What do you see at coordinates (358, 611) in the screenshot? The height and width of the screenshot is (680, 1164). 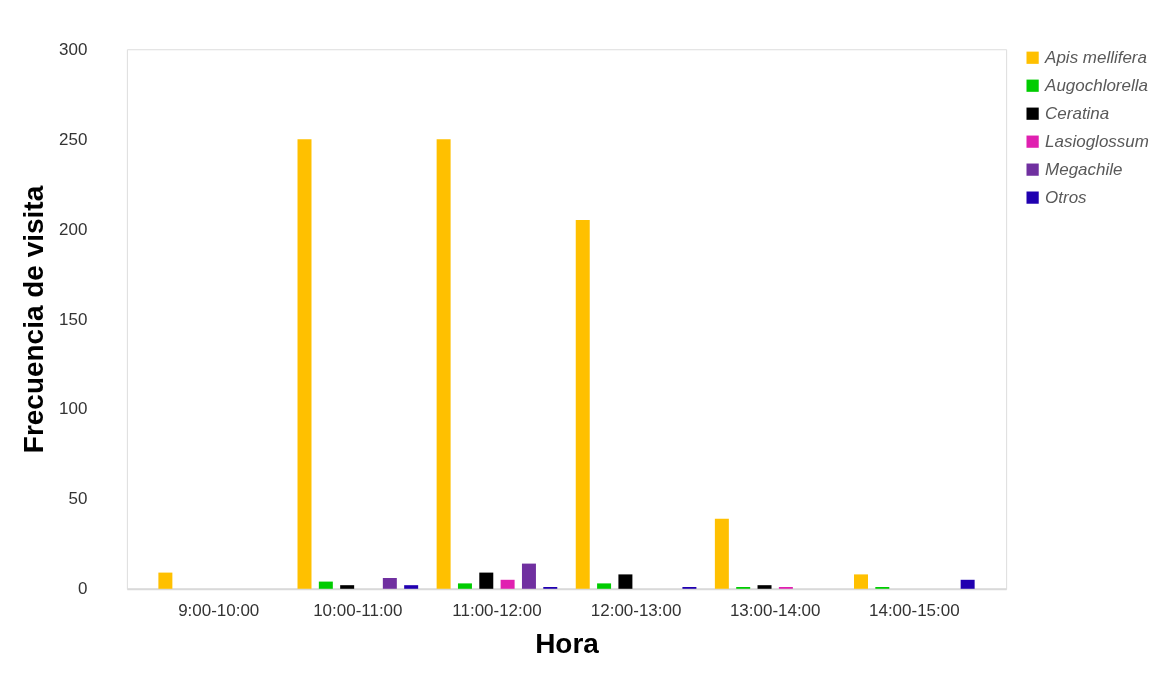 I see `x-tick-label: 10:00-11:00` at bounding box center [358, 611].